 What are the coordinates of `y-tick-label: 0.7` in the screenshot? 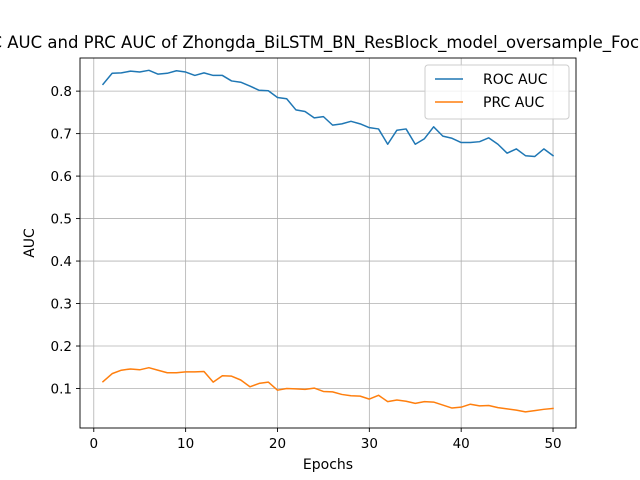 It's located at (61, 135).